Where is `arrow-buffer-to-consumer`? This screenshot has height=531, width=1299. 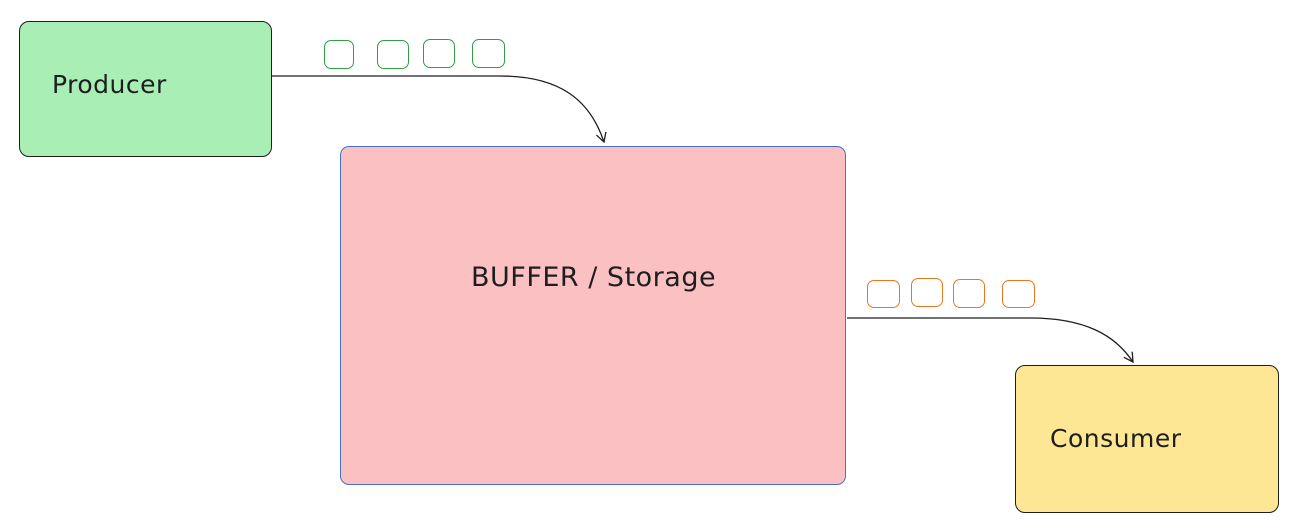
arrow-buffer-to-consumer is located at coordinates (990, 340).